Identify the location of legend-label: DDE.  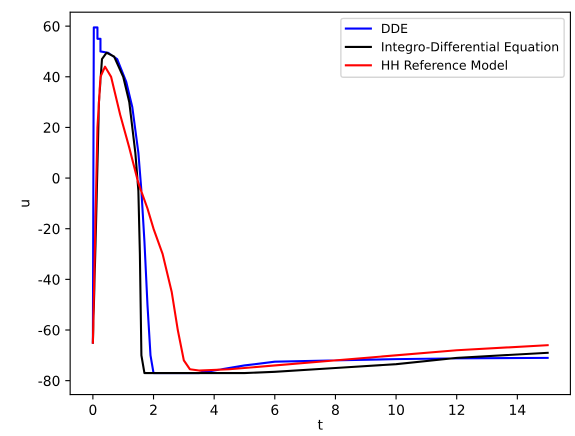
(395, 28).